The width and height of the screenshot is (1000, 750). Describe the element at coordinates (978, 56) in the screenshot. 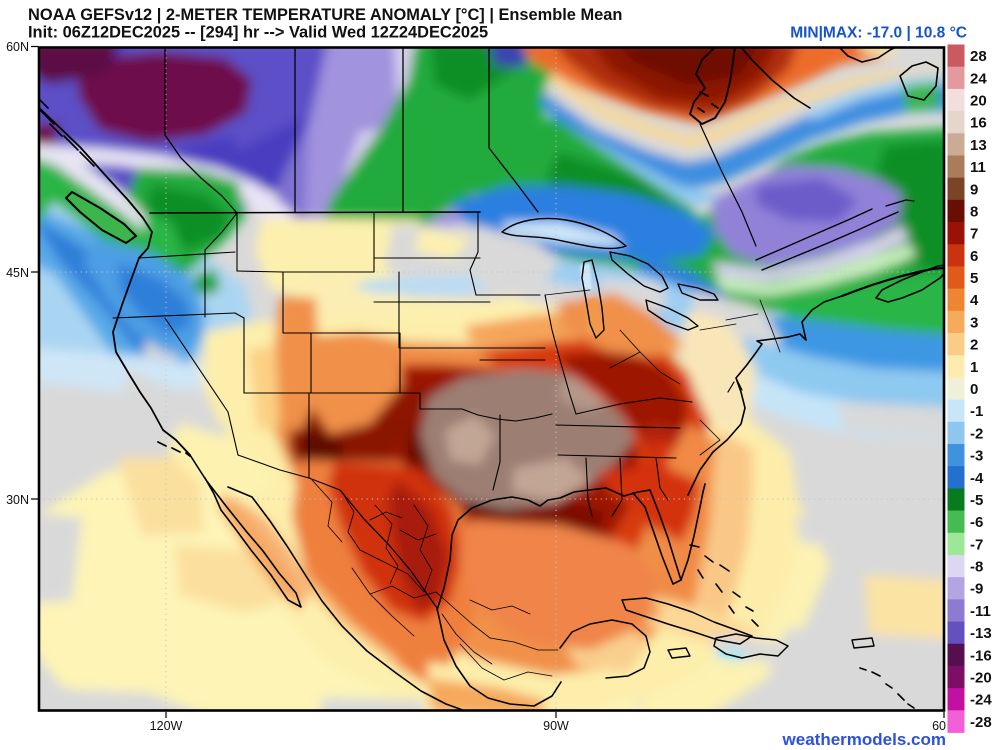

I see `svg-text: 28` at that location.